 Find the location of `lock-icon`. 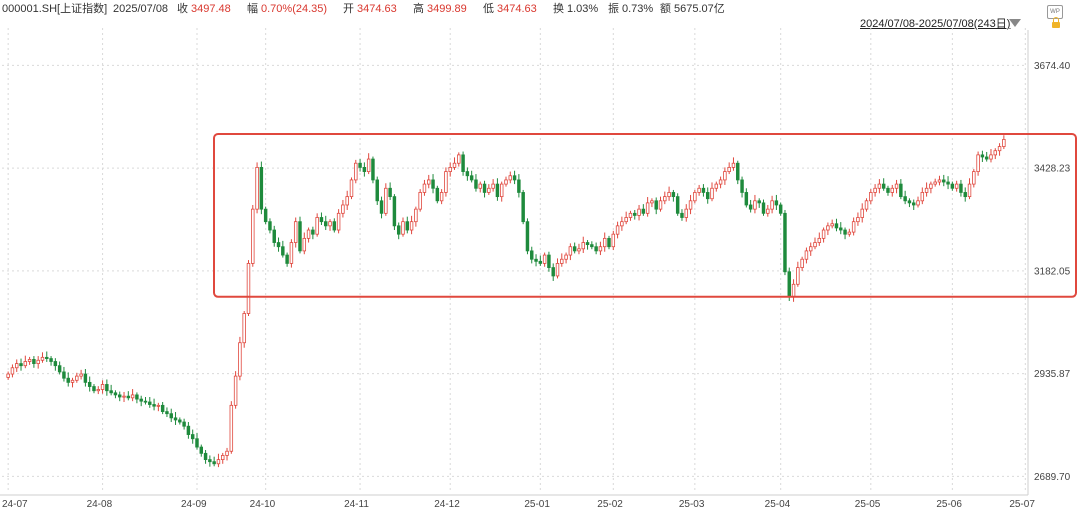

lock-icon is located at coordinates (1056, 22).